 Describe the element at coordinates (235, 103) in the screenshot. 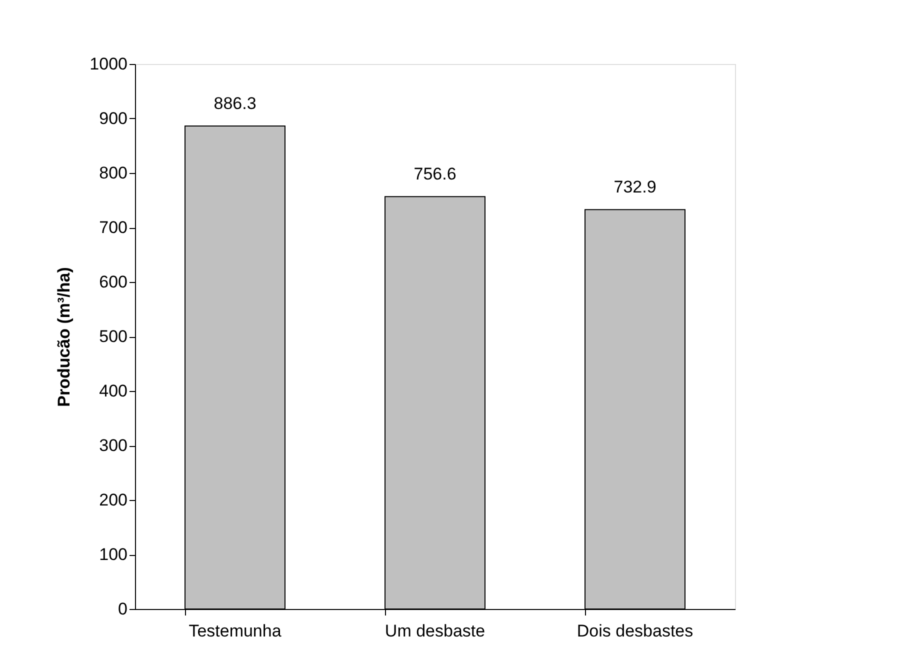

I see `data-label: 886.3` at that location.